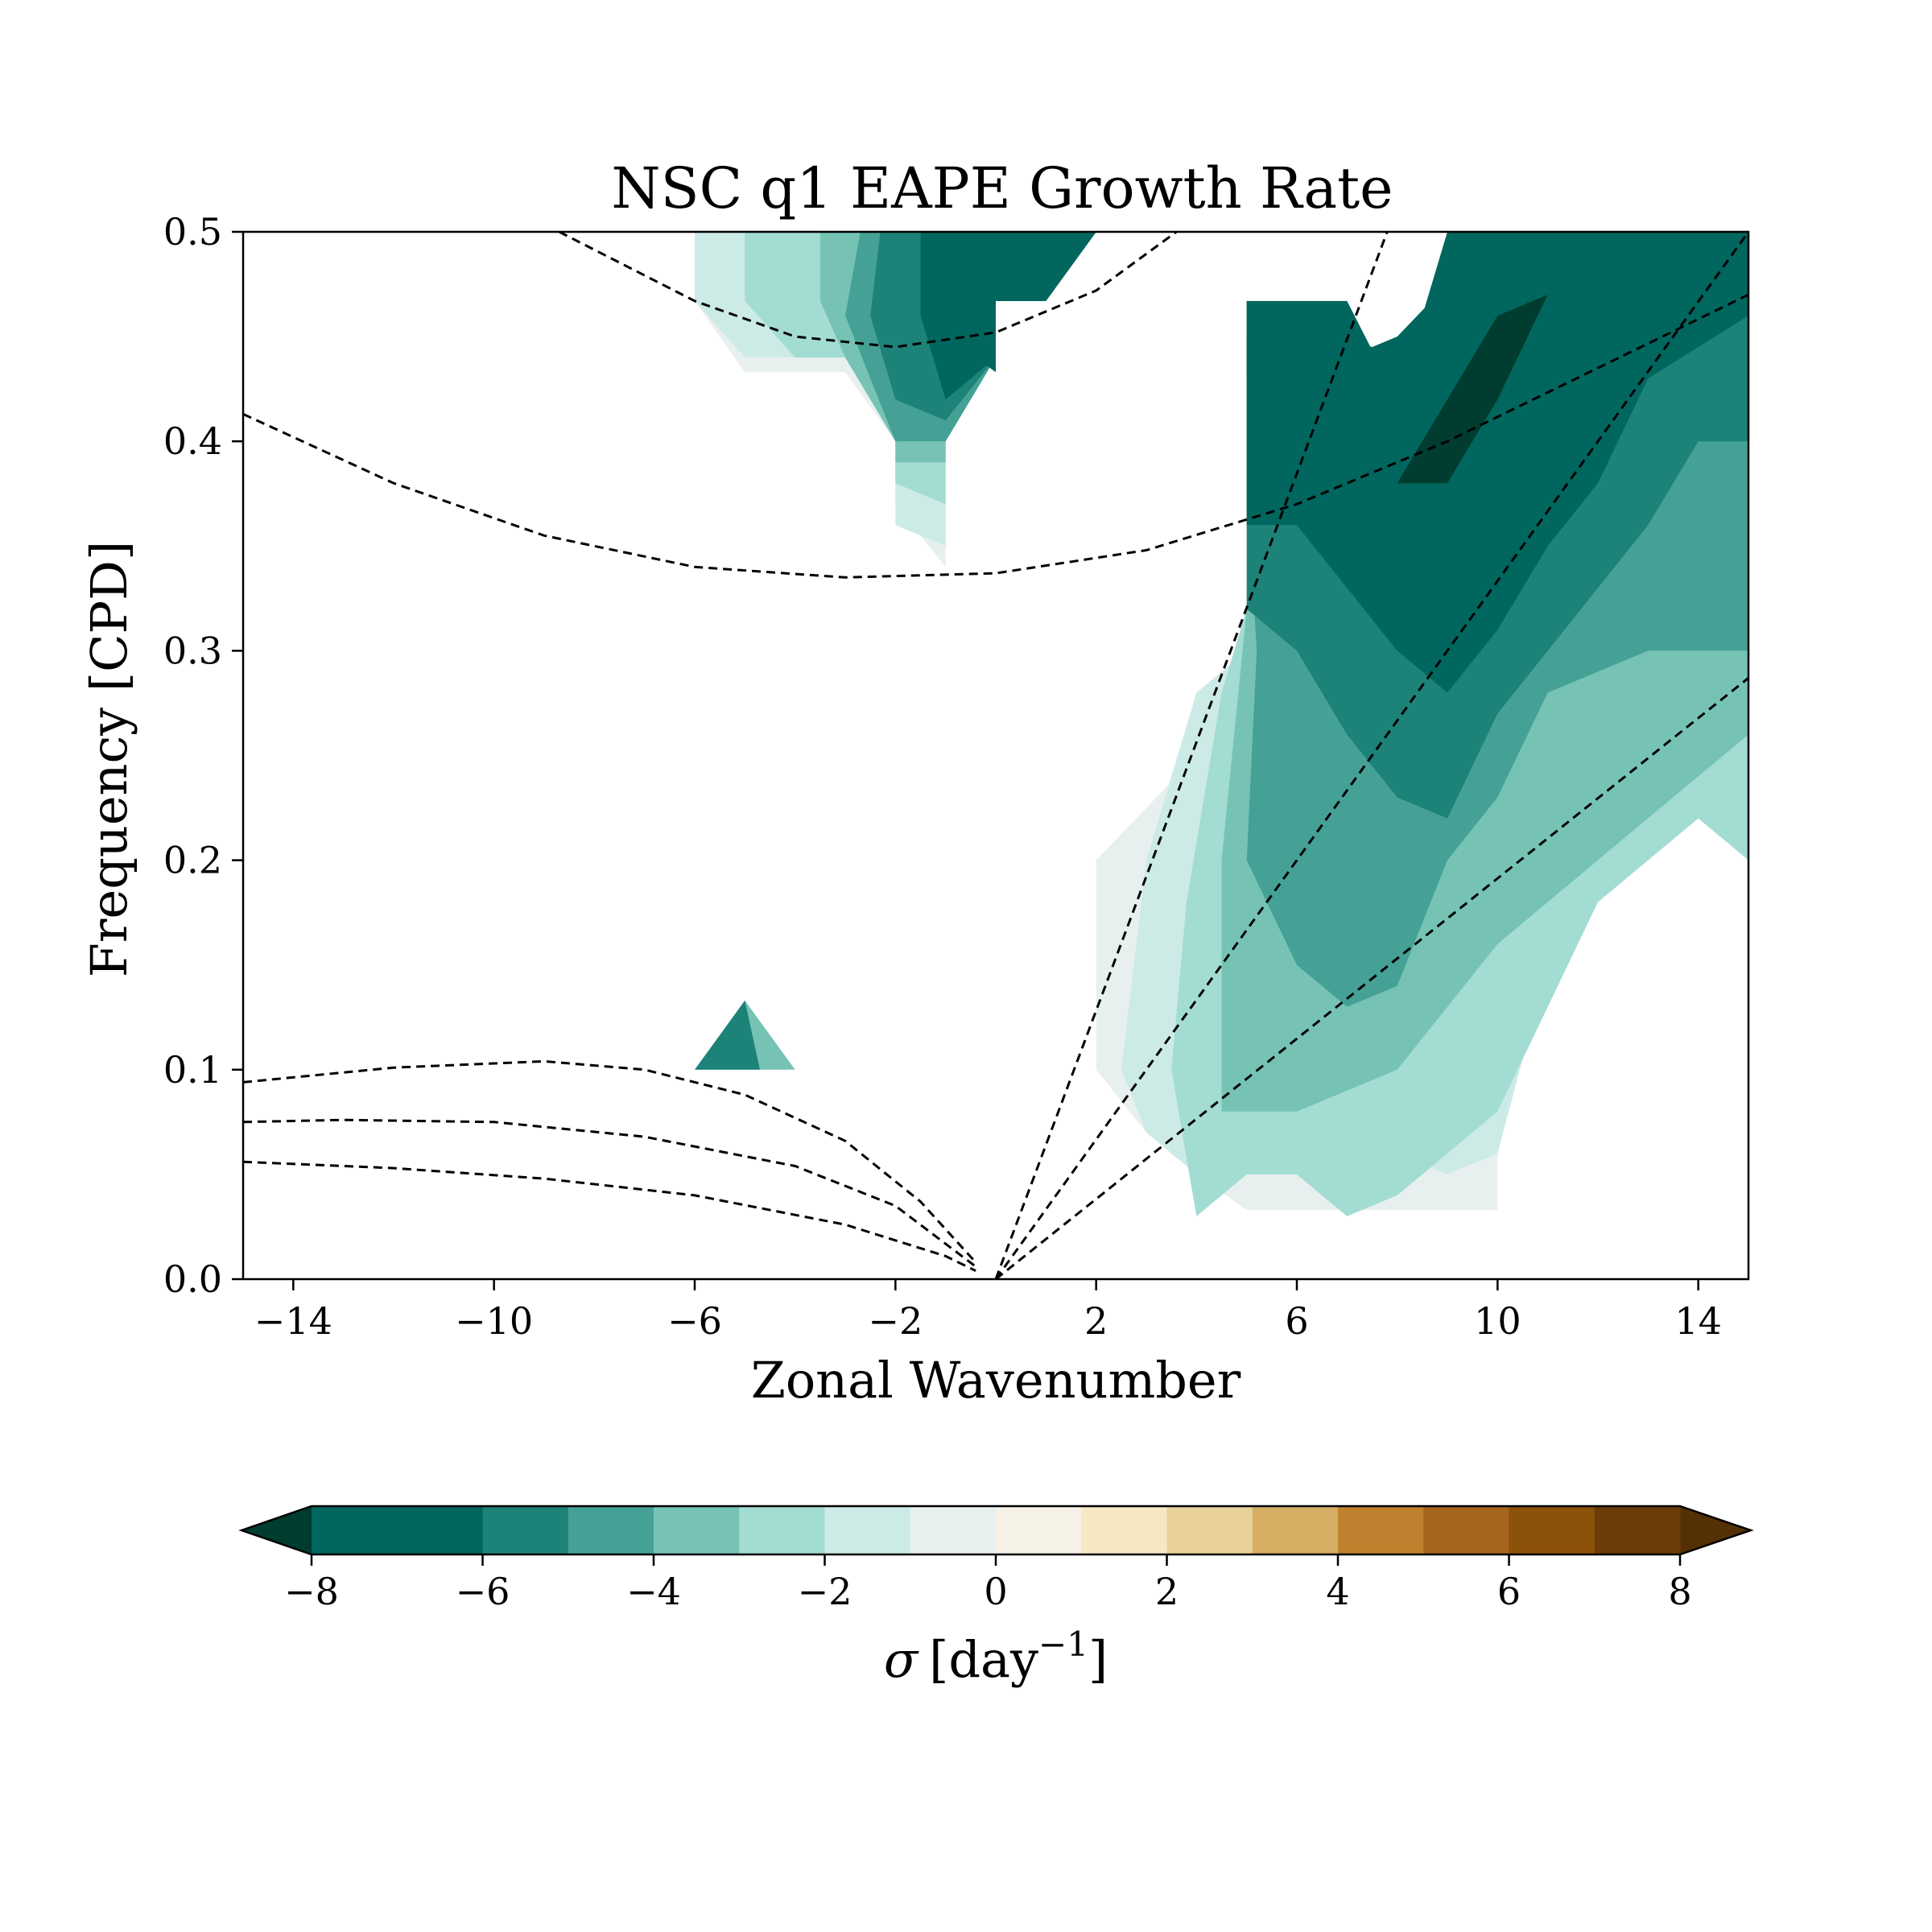  Describe the element at coordinates (895, 1321) in the screenshot. I see `x-tick-label: −2` at that location.